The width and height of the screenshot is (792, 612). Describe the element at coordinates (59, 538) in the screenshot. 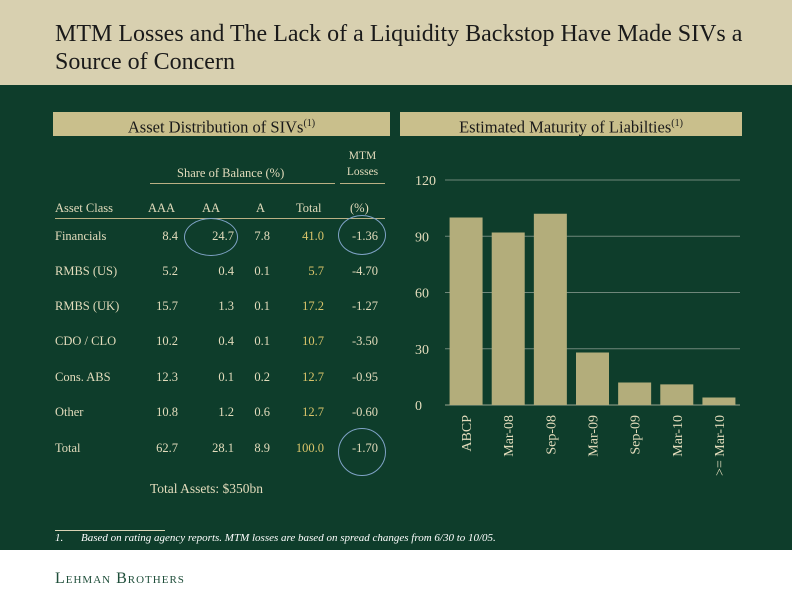

I see `footnote-number: 1.` at that location.